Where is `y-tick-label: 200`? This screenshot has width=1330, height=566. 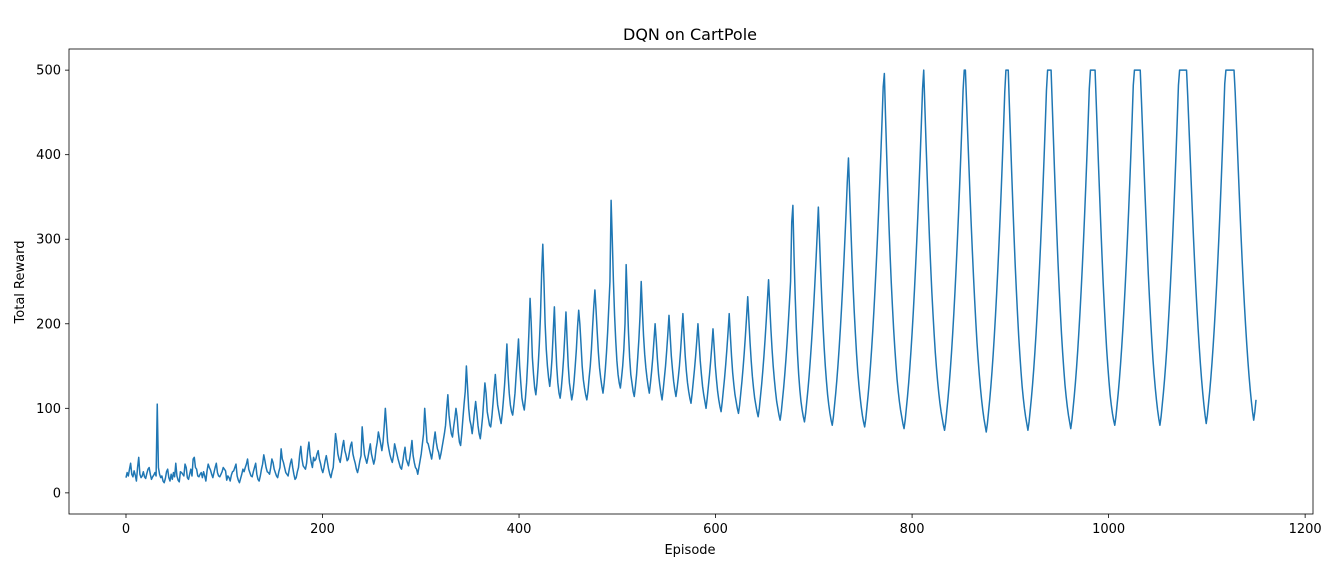 y-tick-label: 200 is located at coordinates (48, 324).